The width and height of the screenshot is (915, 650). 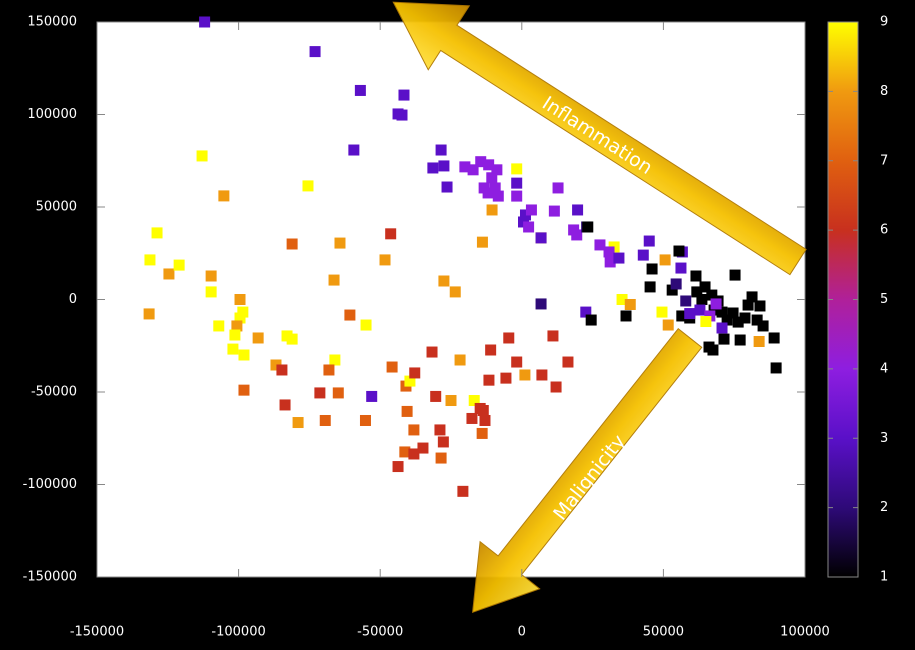 I want to click on y-tick-label: -50000, so click(x=54, y=392).